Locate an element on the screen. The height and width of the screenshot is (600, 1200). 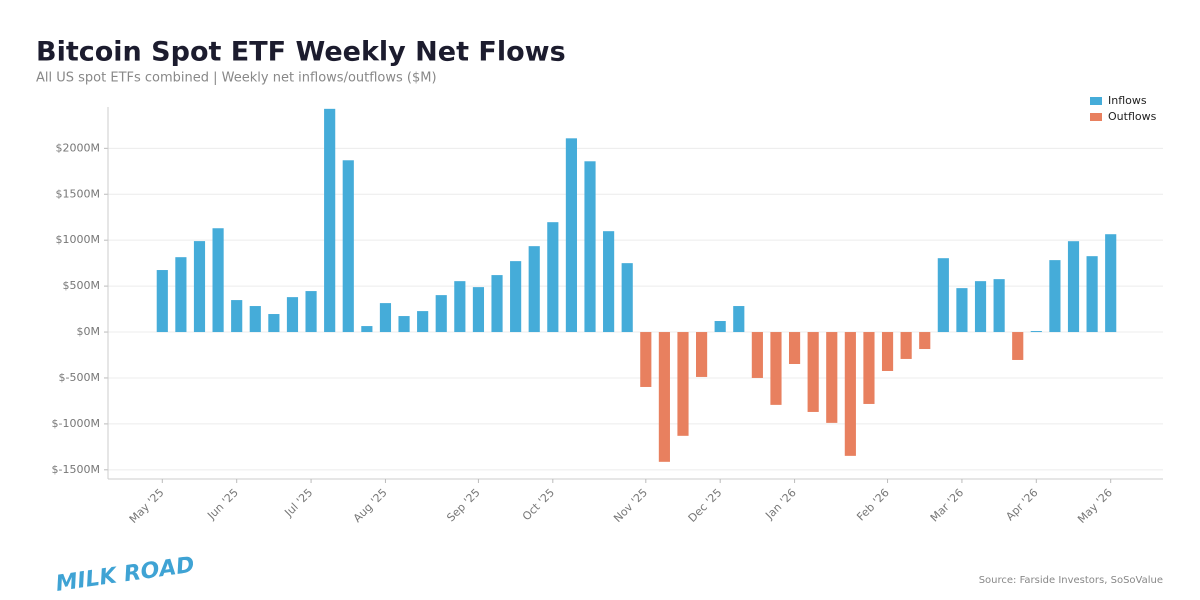
x-tick-label: Apr '26 is located at coordinates (1021, 504).